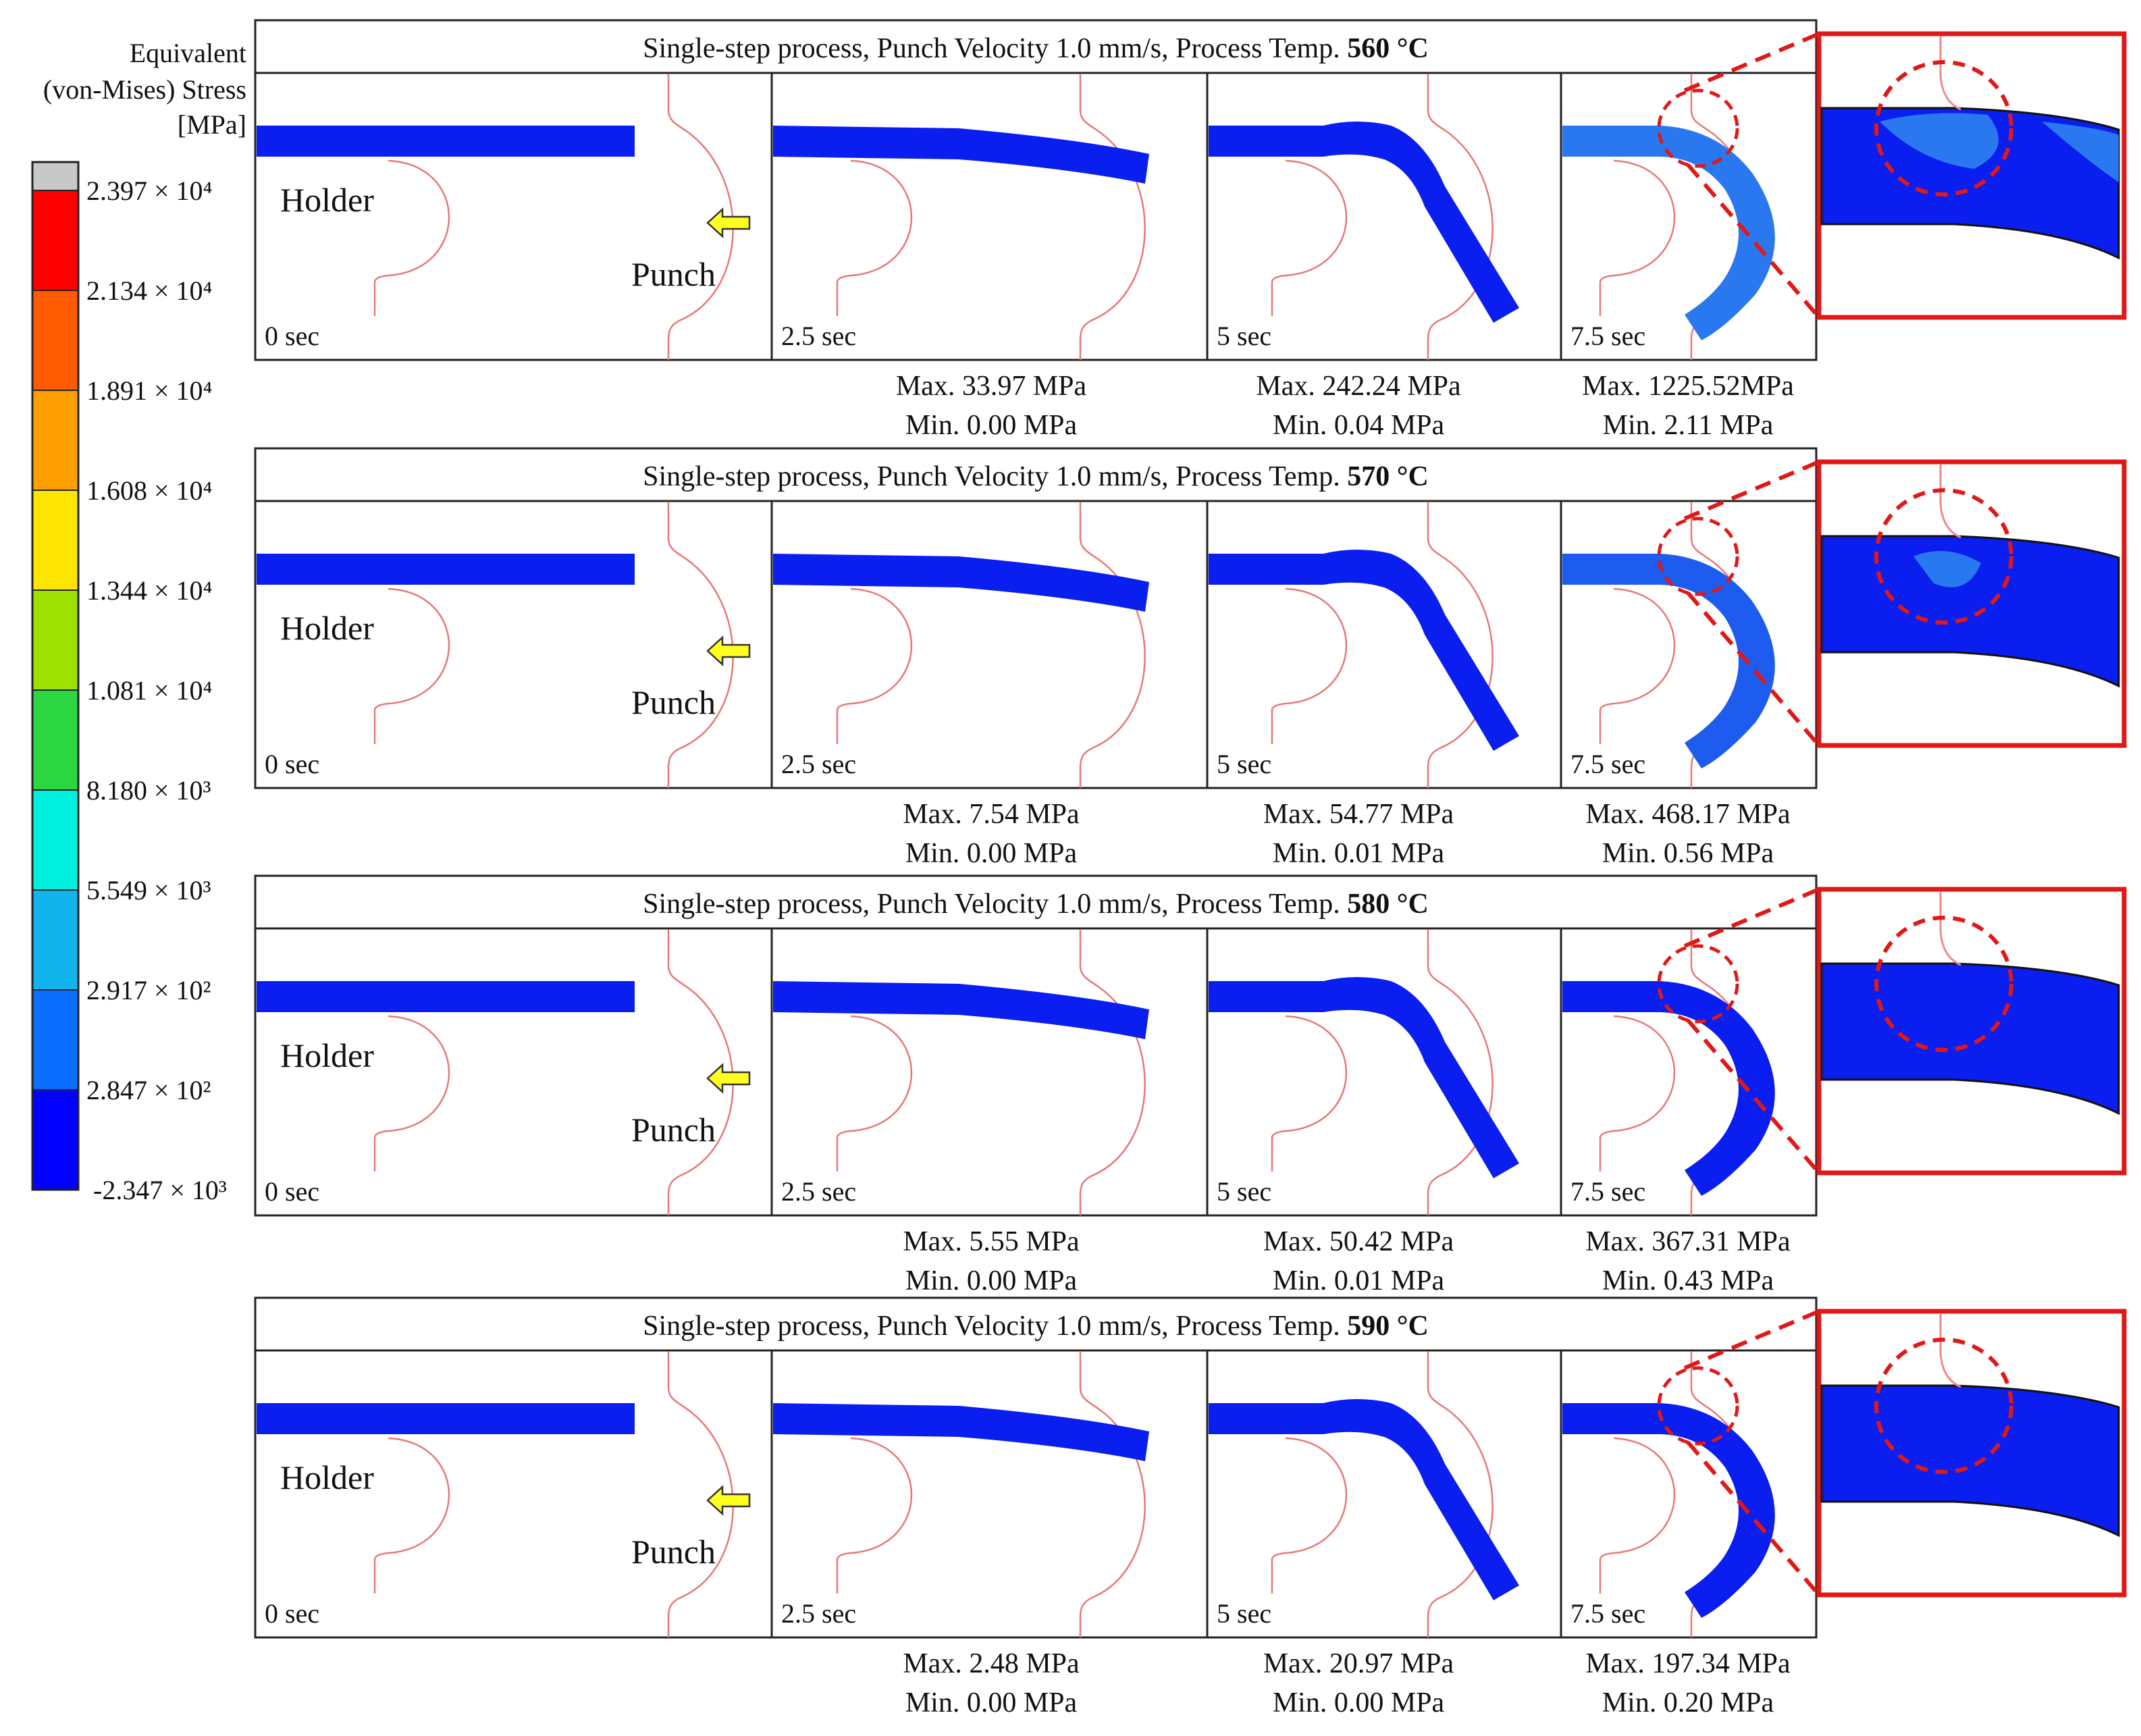 This screenshot has height=1736, width=2141. What do you see at coordinates (149, 191) in the screenshot?
I see `legend-tick-label: 2.397 × 10⁴` at bounding box center [149, 191].